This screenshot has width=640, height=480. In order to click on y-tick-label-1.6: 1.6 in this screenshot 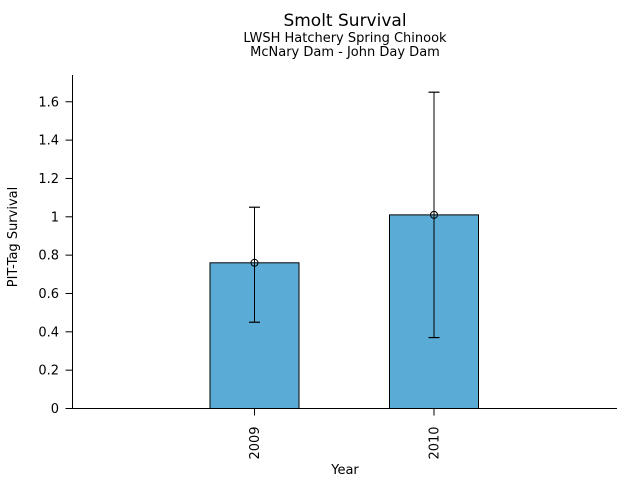, I will do `click(48, 102)`.